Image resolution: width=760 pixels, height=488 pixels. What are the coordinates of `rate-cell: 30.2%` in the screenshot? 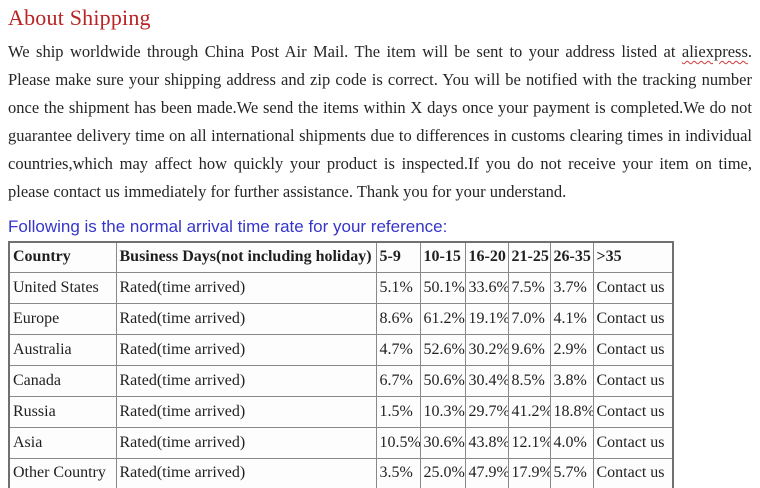 It's located at (486, 349).